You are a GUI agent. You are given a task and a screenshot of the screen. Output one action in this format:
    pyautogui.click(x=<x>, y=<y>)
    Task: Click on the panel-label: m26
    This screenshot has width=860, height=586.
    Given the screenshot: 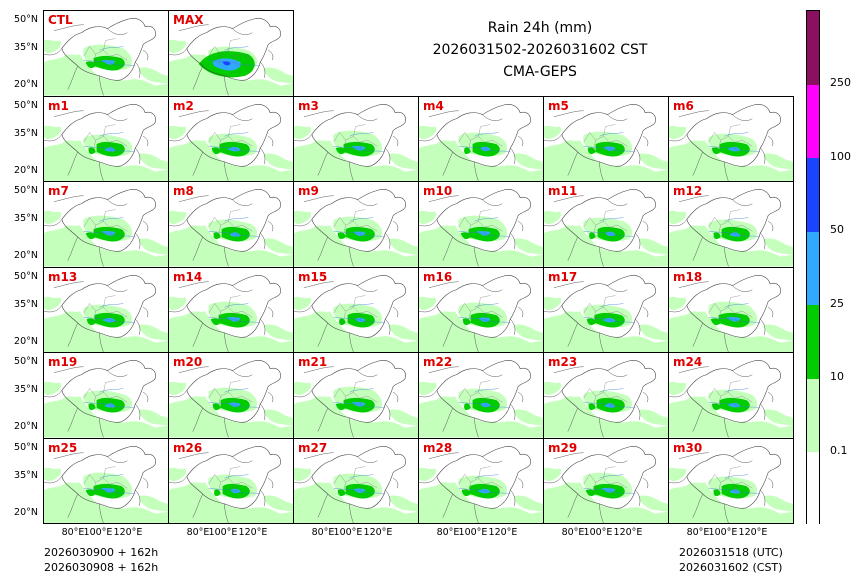 What is the action you would take?
    pyautogui.click(x=188, y=447)
    